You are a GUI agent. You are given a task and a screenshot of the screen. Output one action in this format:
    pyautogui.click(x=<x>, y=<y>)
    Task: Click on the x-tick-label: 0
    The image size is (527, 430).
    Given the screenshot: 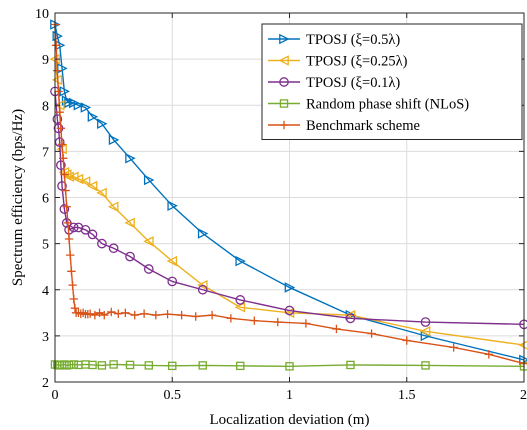 What is the action you would take?
    pyautogui.click(x=55, y=395)
    